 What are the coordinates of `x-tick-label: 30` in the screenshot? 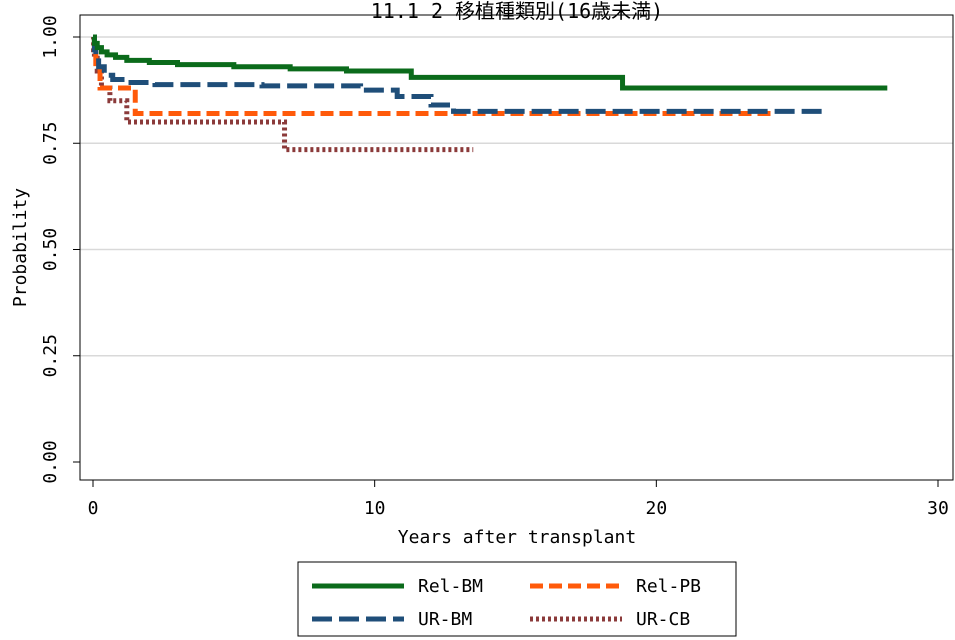 It's located at (938, 508).